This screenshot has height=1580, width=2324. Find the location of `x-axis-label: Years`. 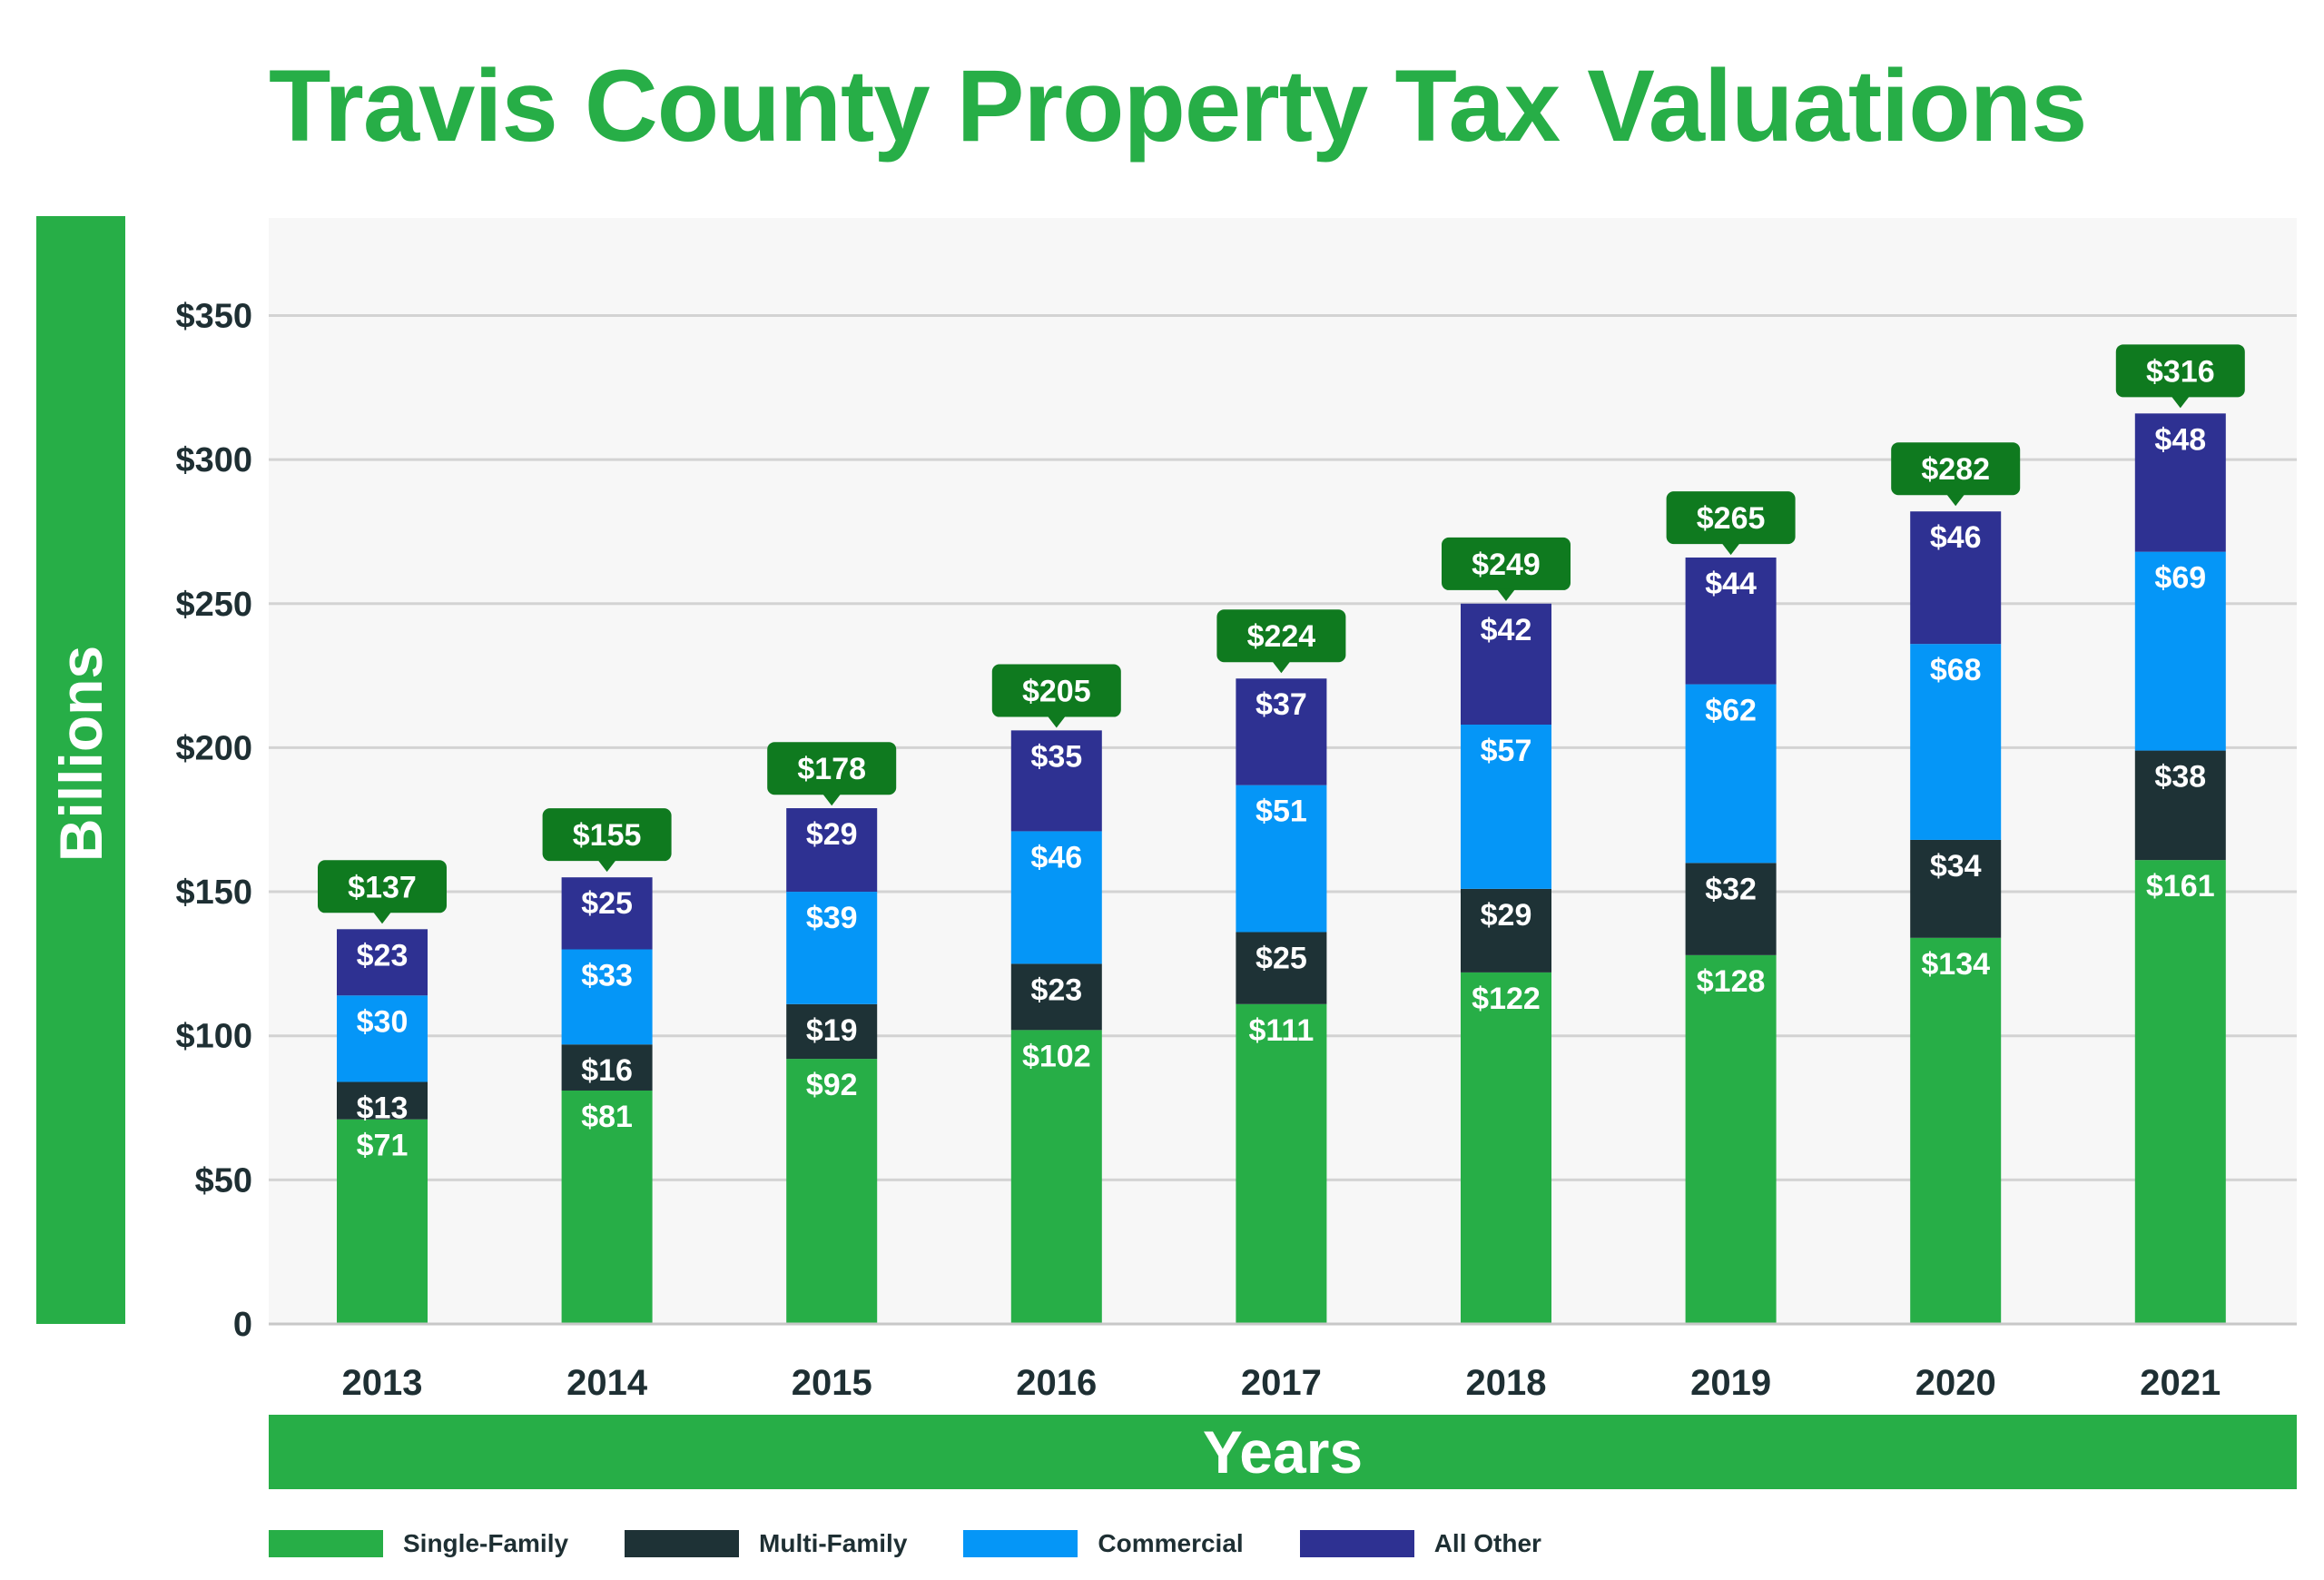

x-axis-label: Years is located at coordinates (1283, 1452).